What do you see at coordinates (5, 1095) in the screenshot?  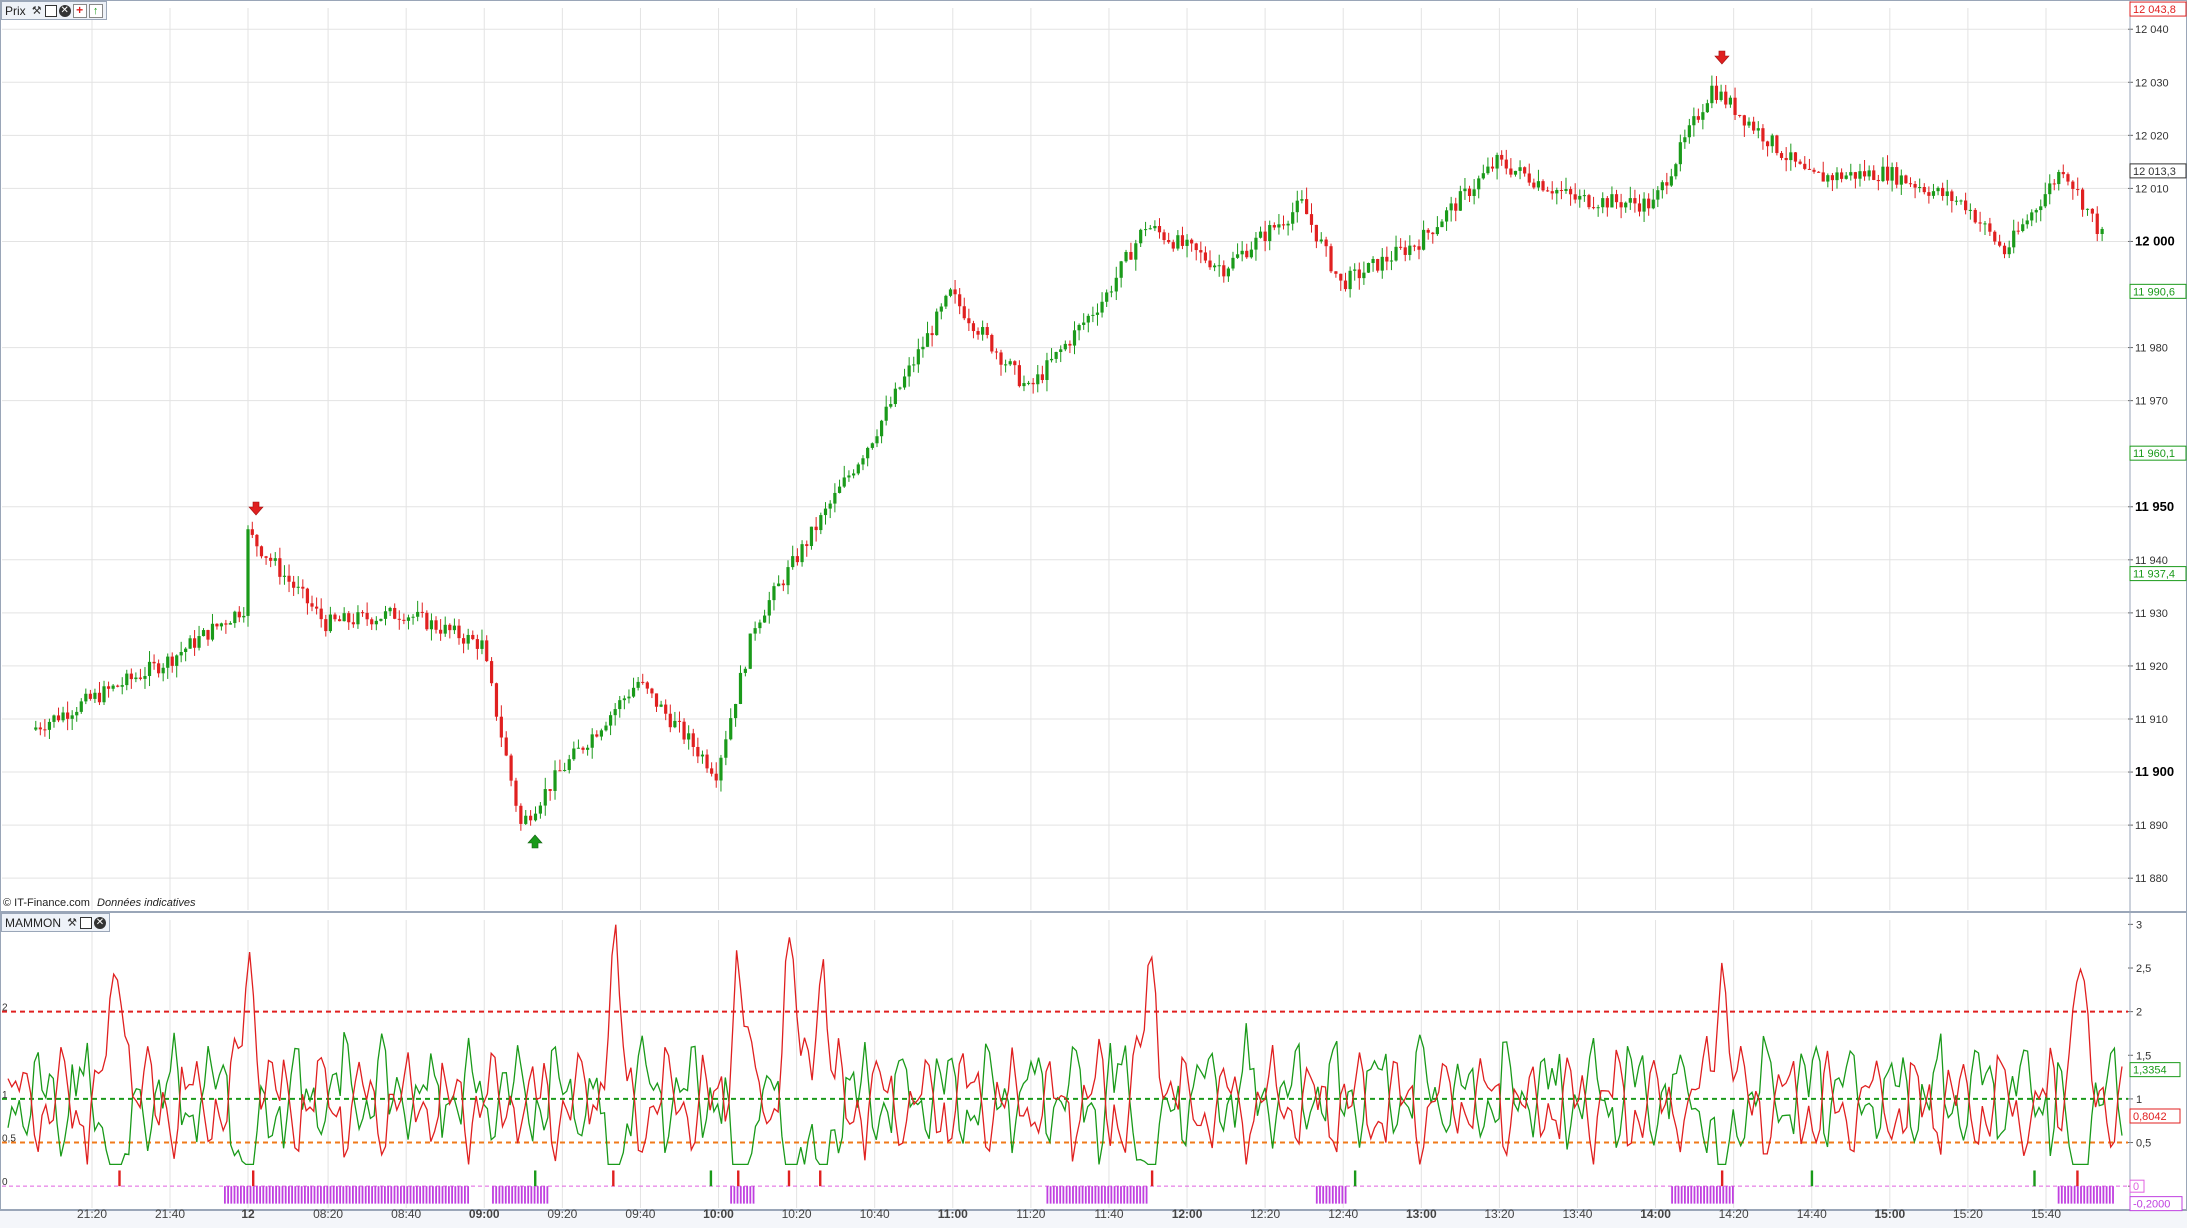 I see `left-level-label: 1` at bounding box center [5, 1095].